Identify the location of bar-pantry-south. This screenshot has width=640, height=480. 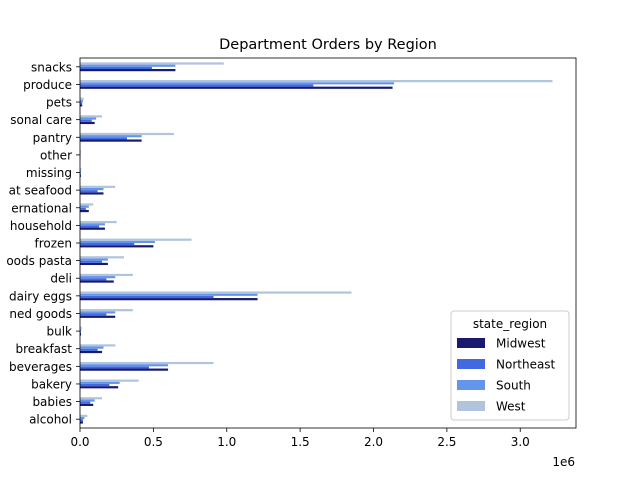
(111, 136).